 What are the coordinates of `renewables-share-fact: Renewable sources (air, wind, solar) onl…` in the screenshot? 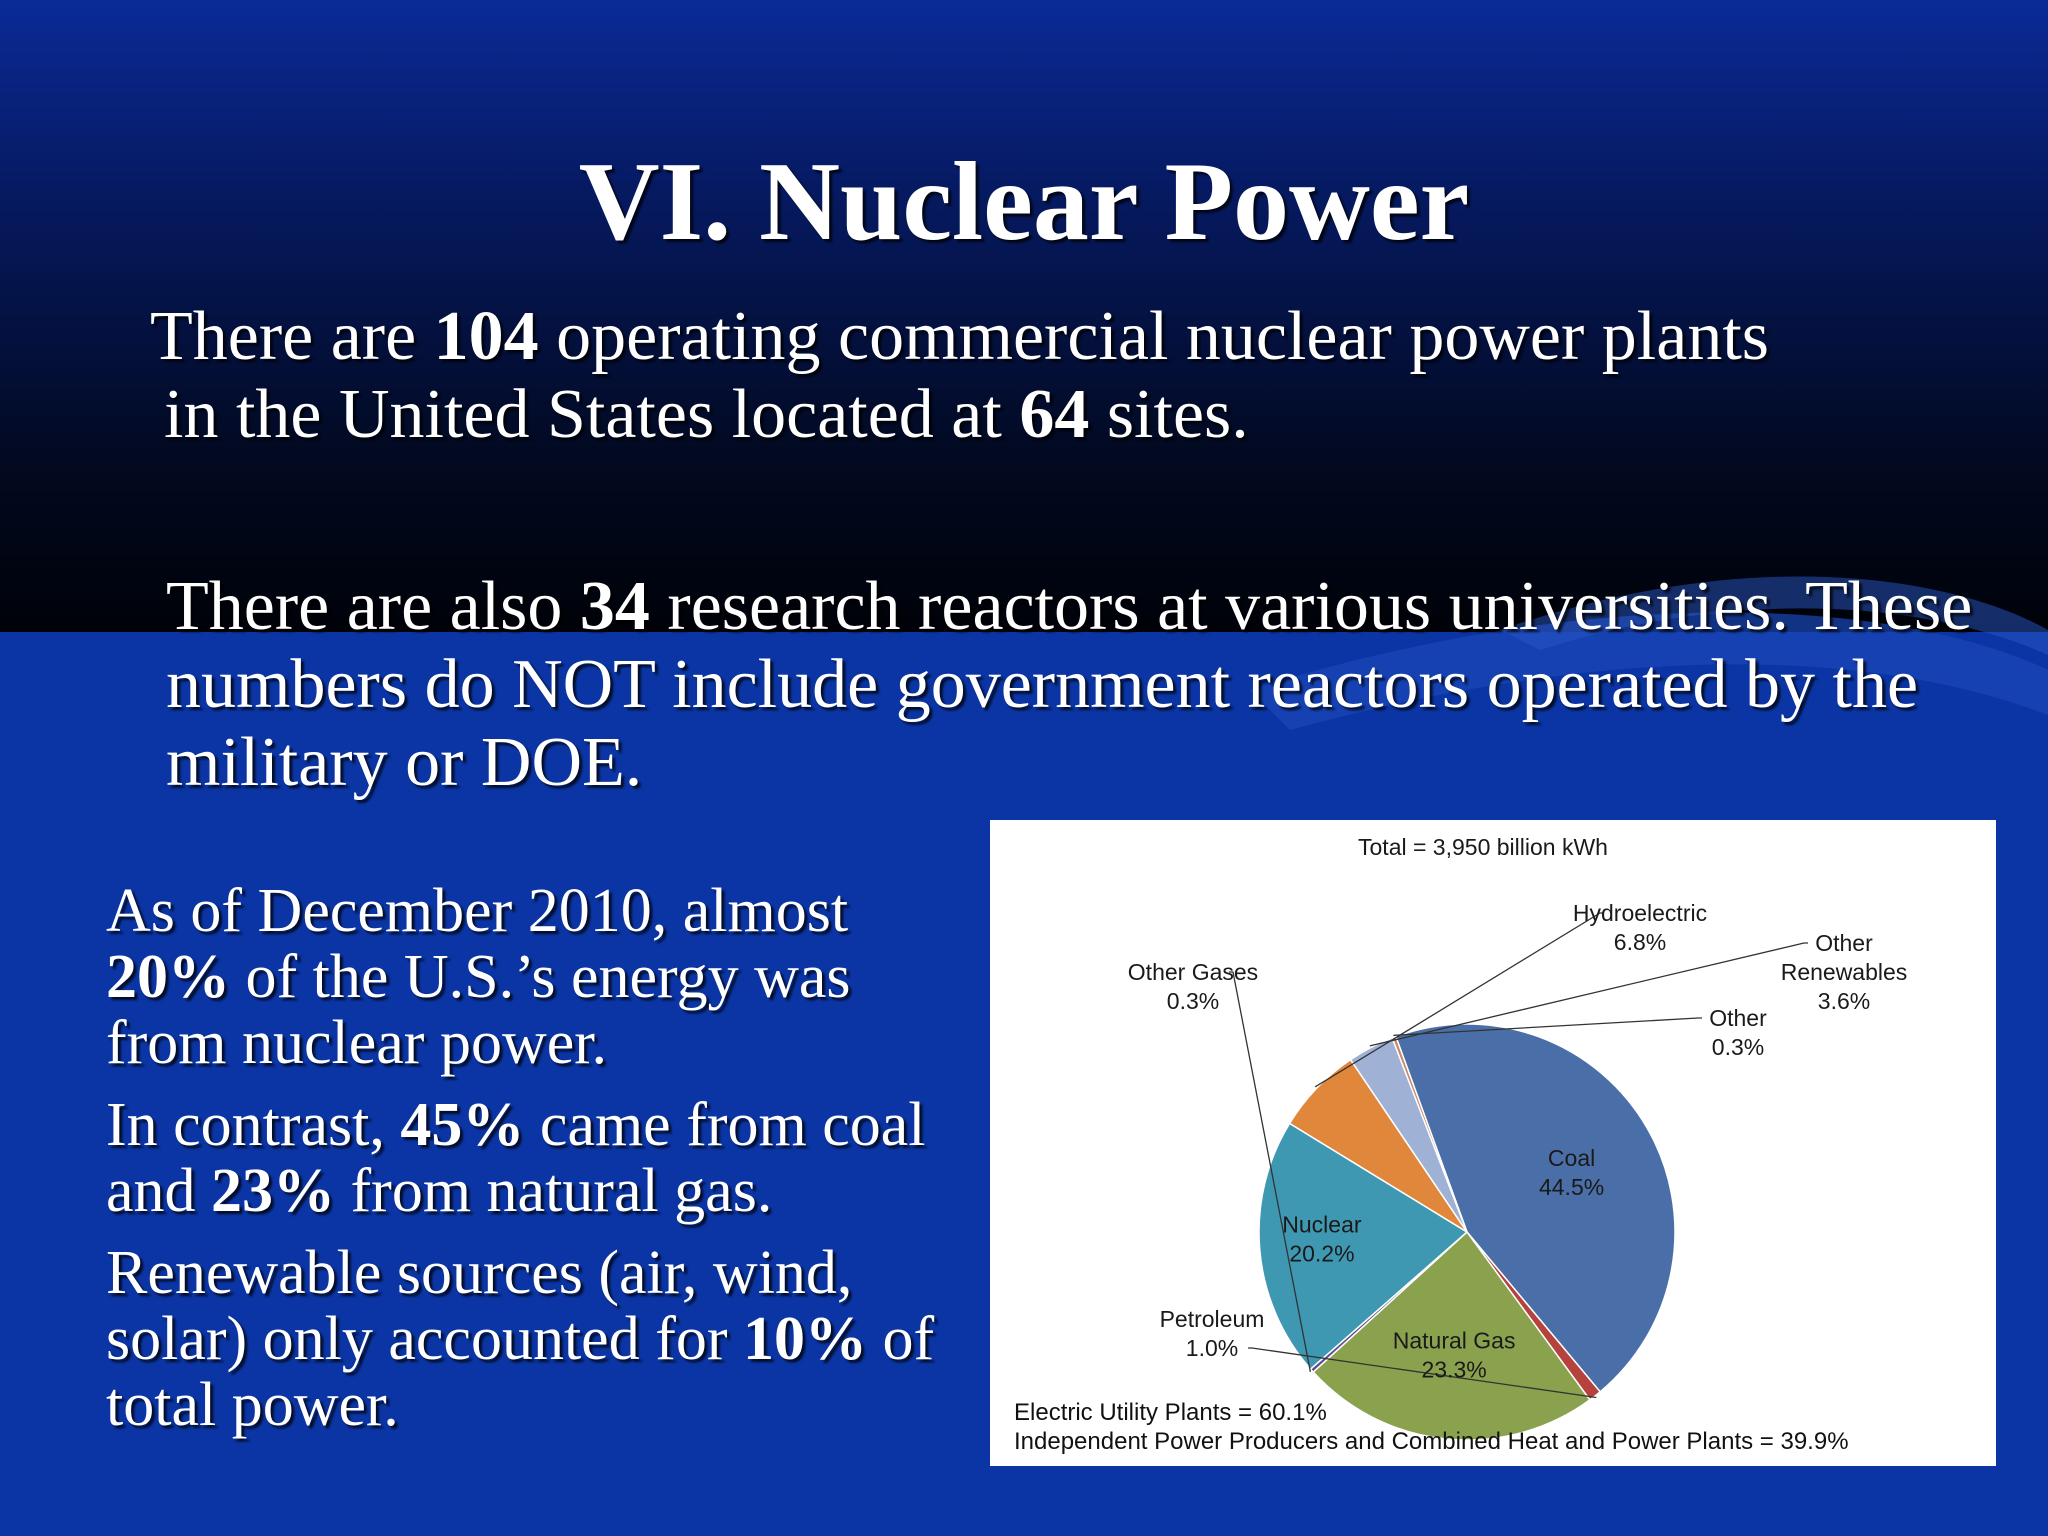 It's located at (546, 1339).